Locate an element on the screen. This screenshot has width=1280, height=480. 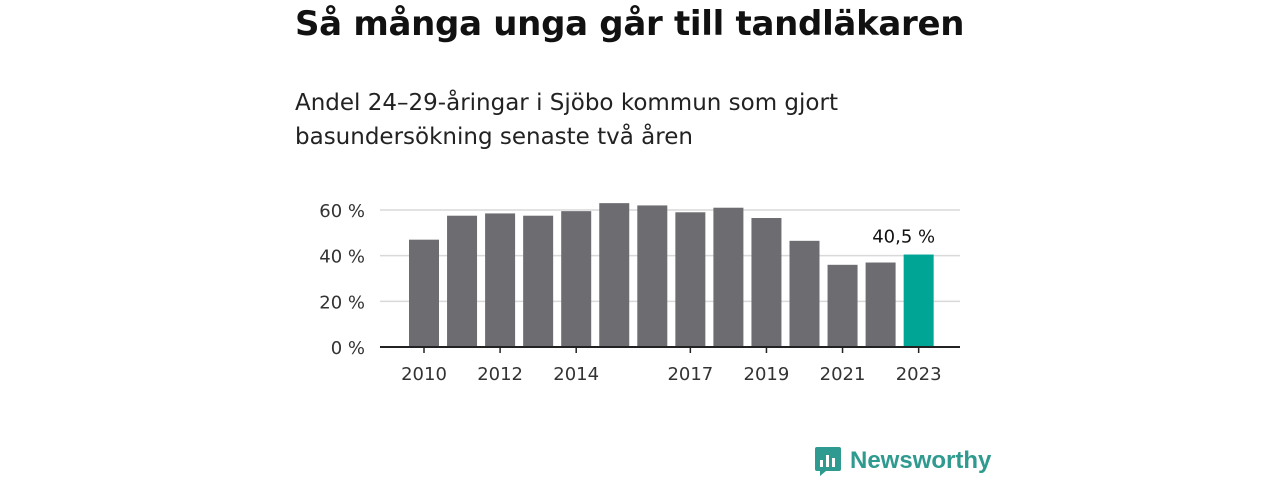
y-tick-label: 60 % is located at coordinates (342, 211).